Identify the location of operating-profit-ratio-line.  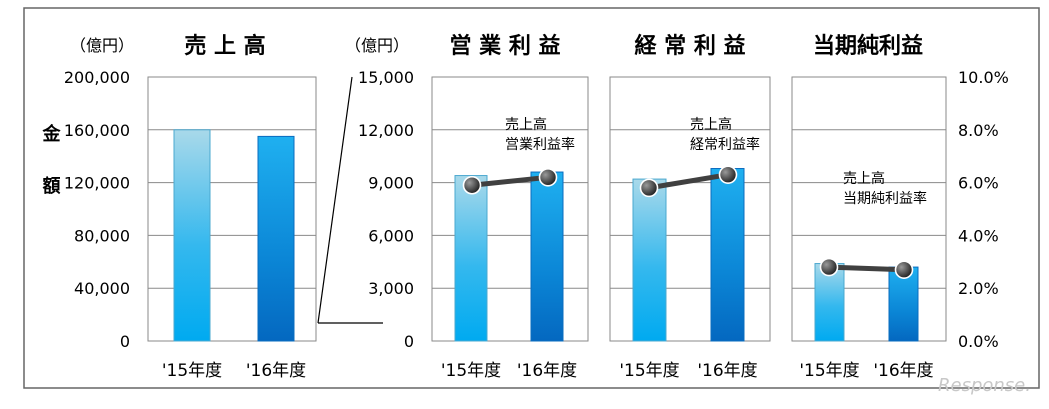
(510, 181).